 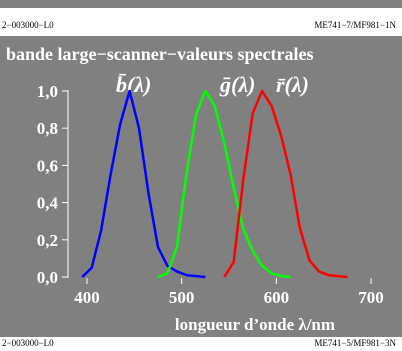 What do you see at coordinates (52, 184) in the screenshot?
I see `y-ticks: 0,0 0,2 0,4 0,6 0,8 1,0` at bounding box center [52, 184].